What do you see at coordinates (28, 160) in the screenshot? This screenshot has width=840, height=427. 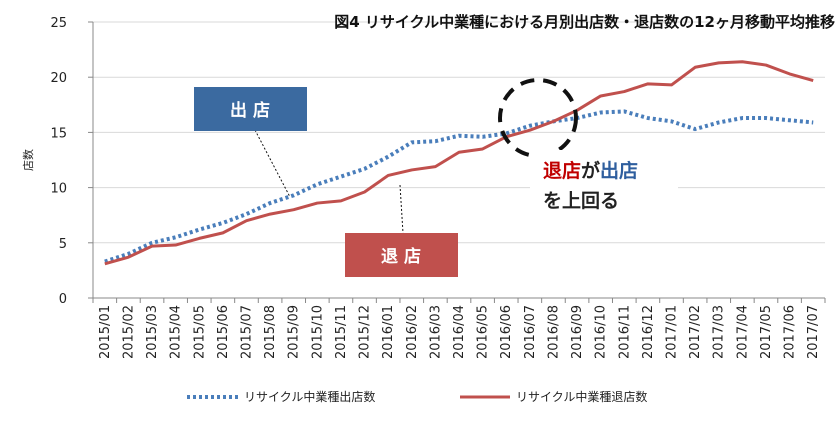 I see `y-axis-label: 店数` at bounding box center [28, 160].